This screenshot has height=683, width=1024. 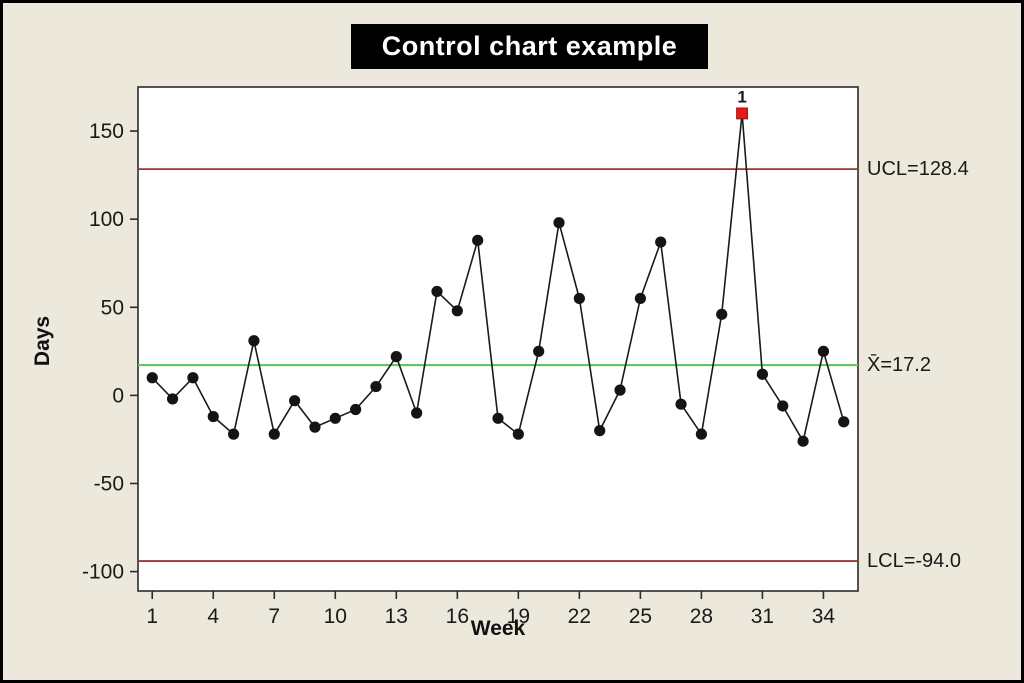 What do you see at coordinates (213, 616) in the screenshot?
I see `x-axis-tick-label: 4` at bounding box center [213, 616].